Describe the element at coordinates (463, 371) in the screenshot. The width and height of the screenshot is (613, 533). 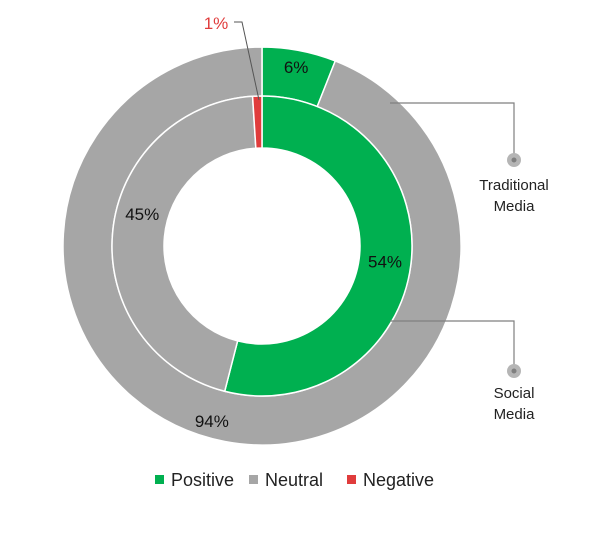
I see `callout-social-media: Social Media` at that location.